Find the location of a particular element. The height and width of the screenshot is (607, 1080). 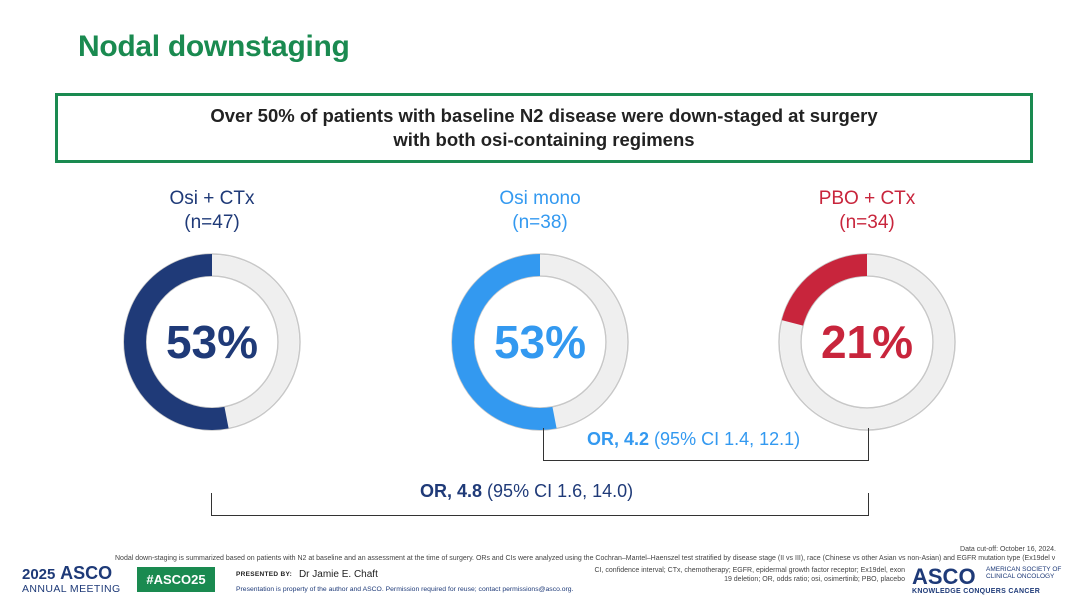

presenter-name: Dr Jamie E. Chaft is located at coordinates (338, 574).